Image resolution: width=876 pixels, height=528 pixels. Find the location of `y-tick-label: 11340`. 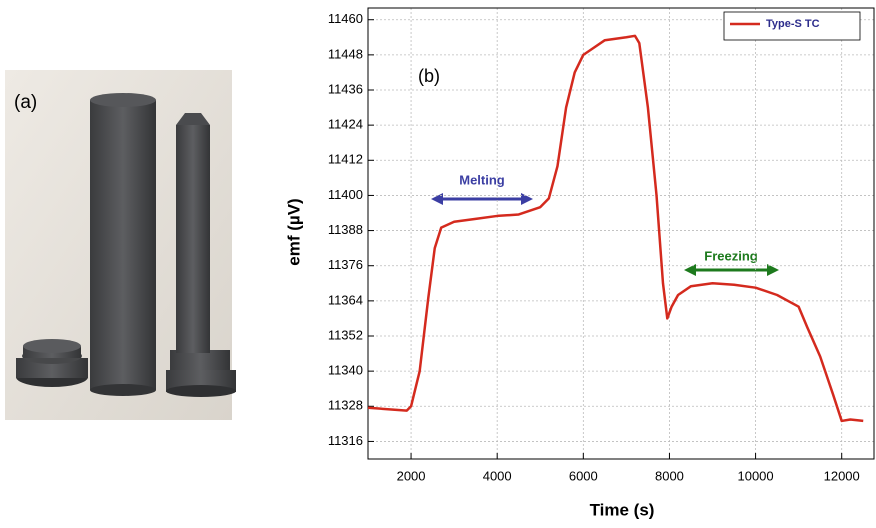

y-tick-label: 11340 is located at coordinates (345, 370).